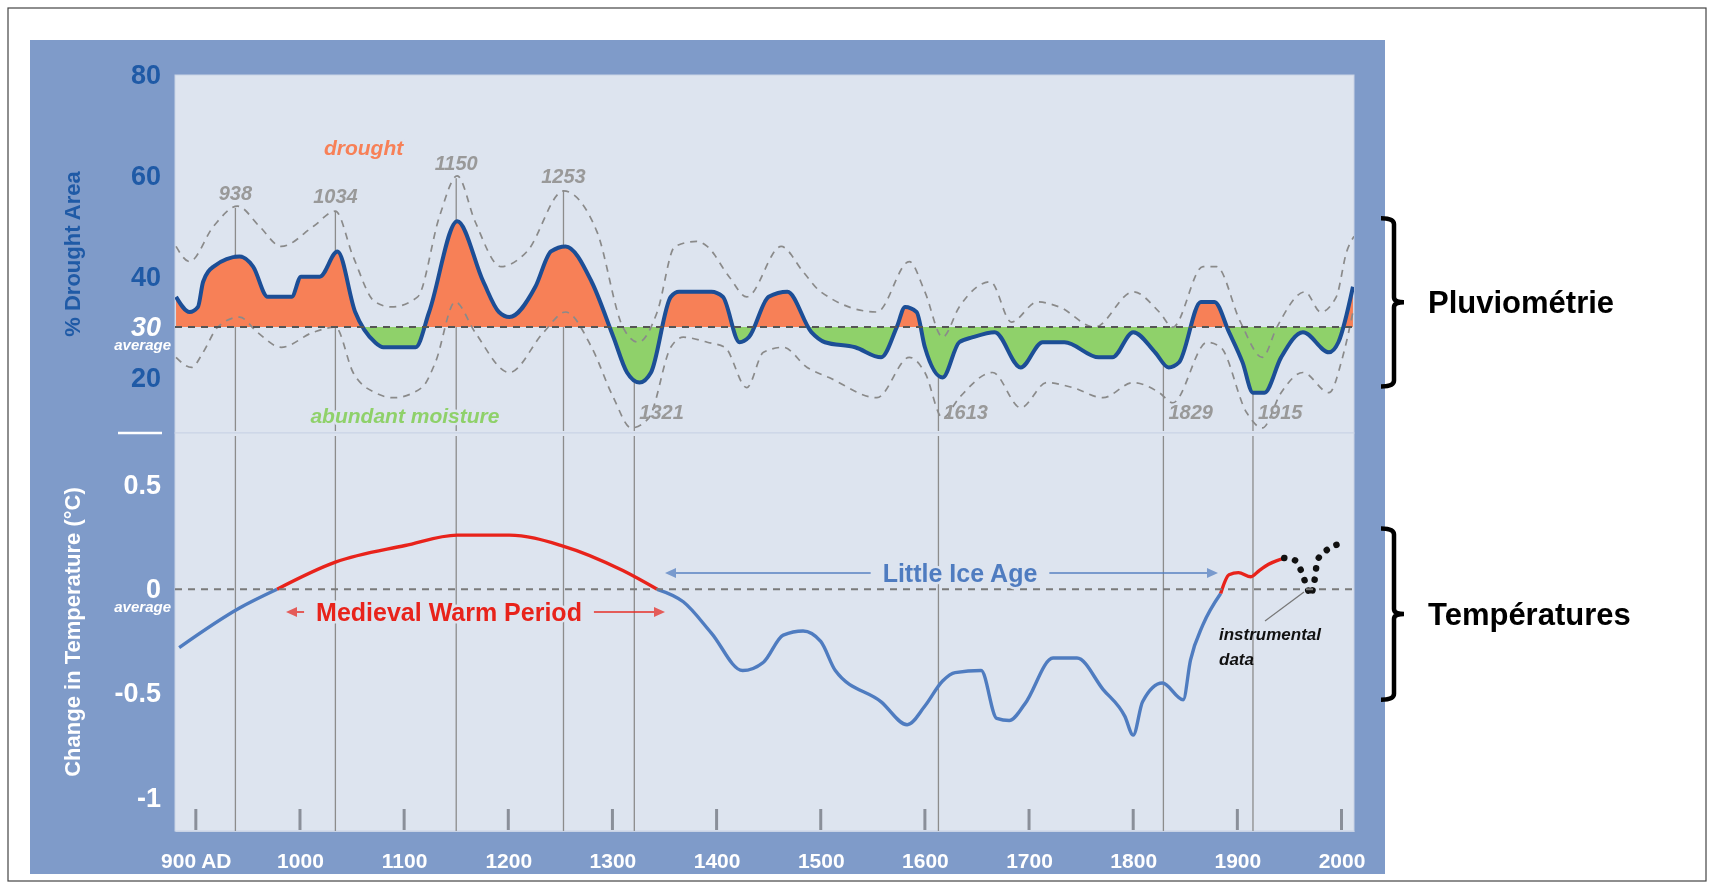 The width and height of the screenshot is (1714, 889). Describe the element at coordinates (1191, 412) in the screenshot. I see `ref-line-label: 1829` at that location.